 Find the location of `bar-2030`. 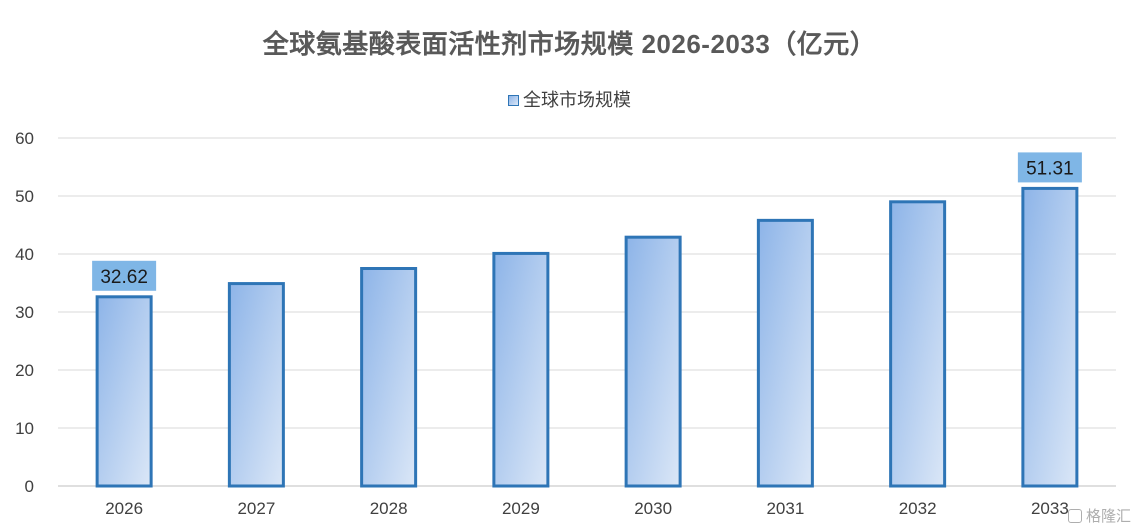

bar-2030 is located at coordinates (653, 361).